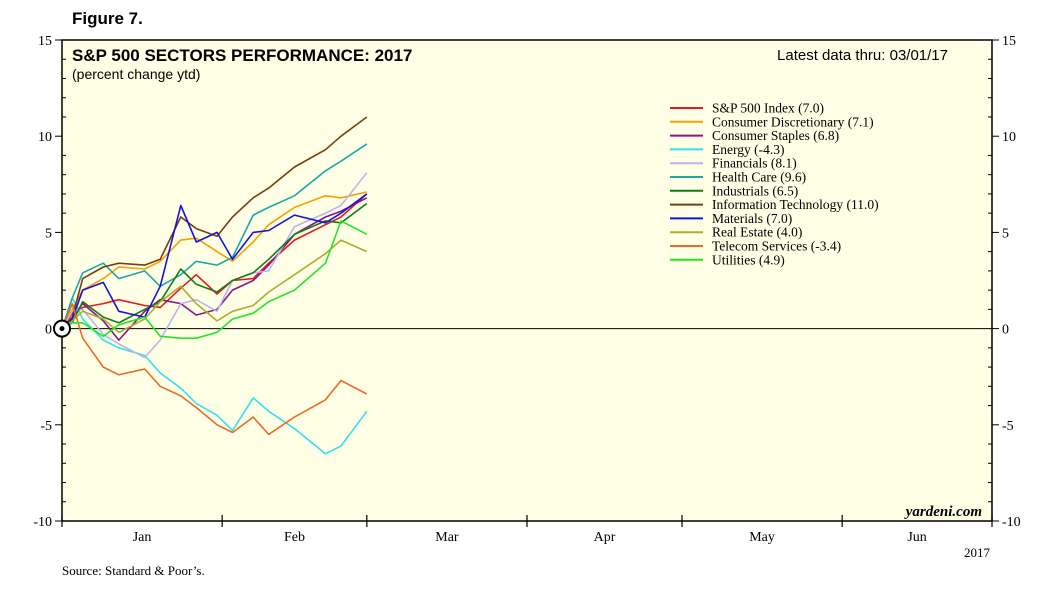  I want to click on legend-label: Financials (8.1), so click(754, 163).